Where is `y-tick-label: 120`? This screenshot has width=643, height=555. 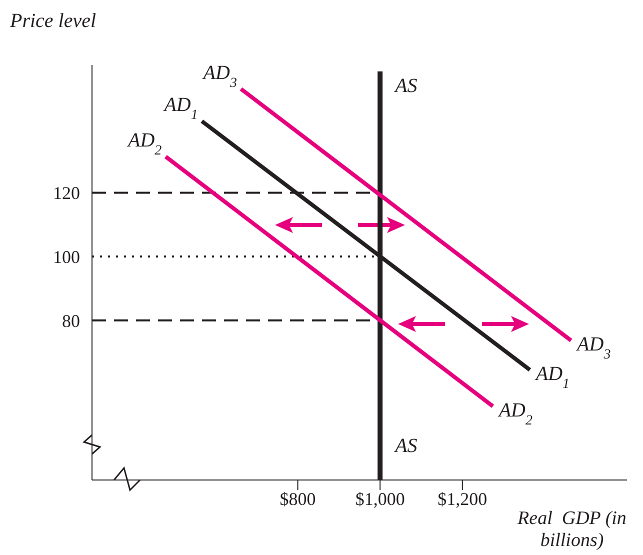
y-tick-label: 120 is located at coordinates (66, 193).